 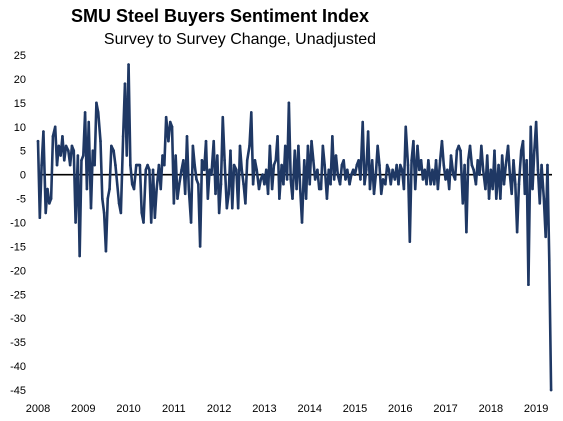 I want to click on x-tick-label: 2008, so click(x=38, y=409).